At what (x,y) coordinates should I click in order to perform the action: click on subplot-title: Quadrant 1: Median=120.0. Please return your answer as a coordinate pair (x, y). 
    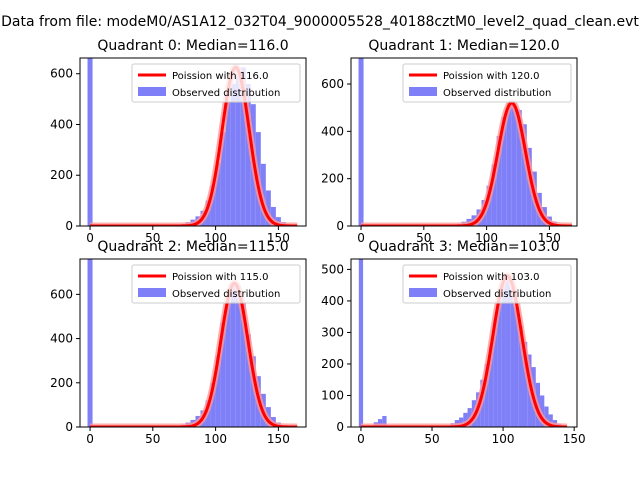
    Looking at the image, I should click on (463, 46).